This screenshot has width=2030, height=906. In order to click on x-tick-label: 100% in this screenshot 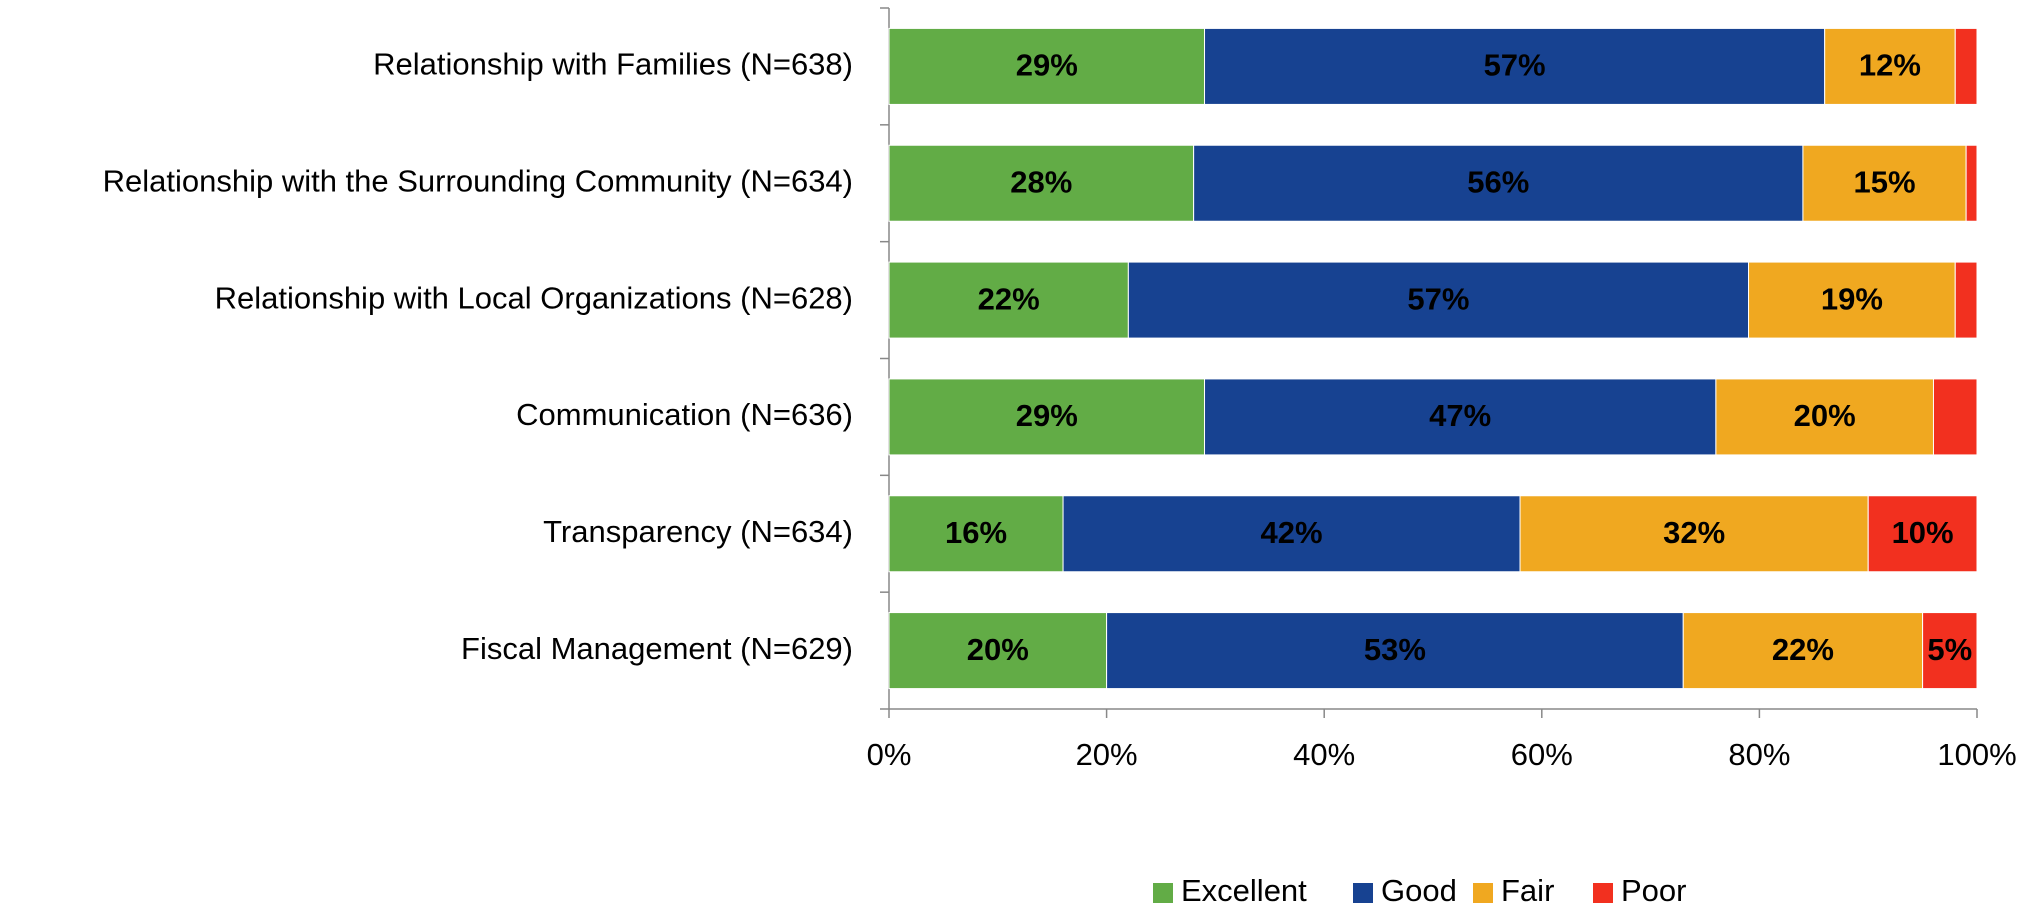, I will do `click(1976, 754)`.